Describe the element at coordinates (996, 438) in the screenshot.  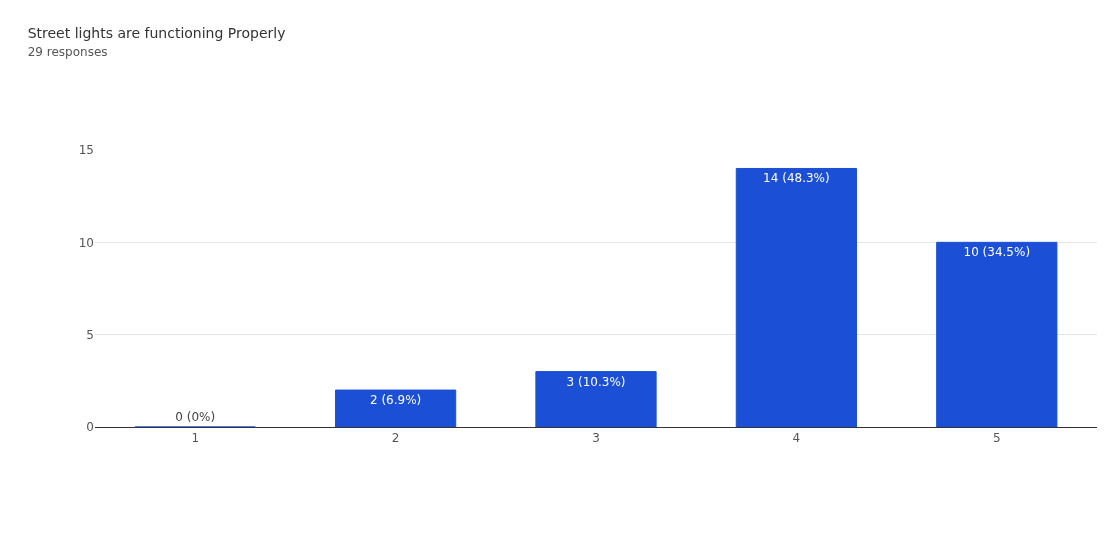
I see `x-tick-label: 5` at that location.